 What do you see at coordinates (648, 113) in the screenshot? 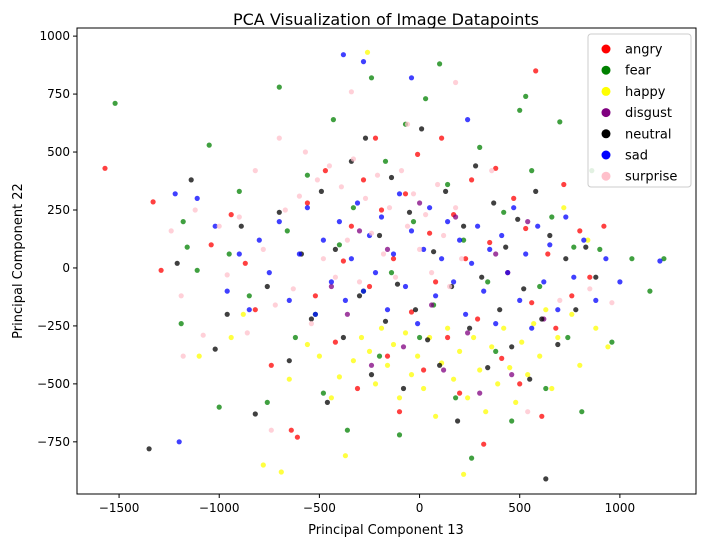
I see `legend-label-disgust: disgust` at bounding box center [648, 113].